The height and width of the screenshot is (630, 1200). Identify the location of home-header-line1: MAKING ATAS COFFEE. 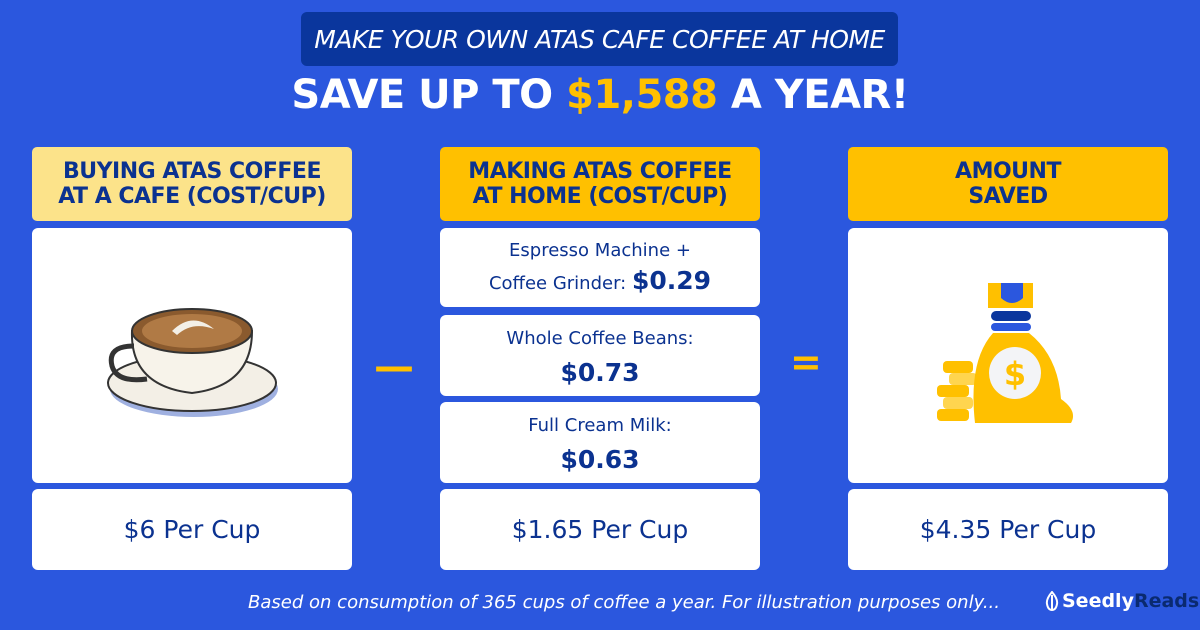
(600, 171).